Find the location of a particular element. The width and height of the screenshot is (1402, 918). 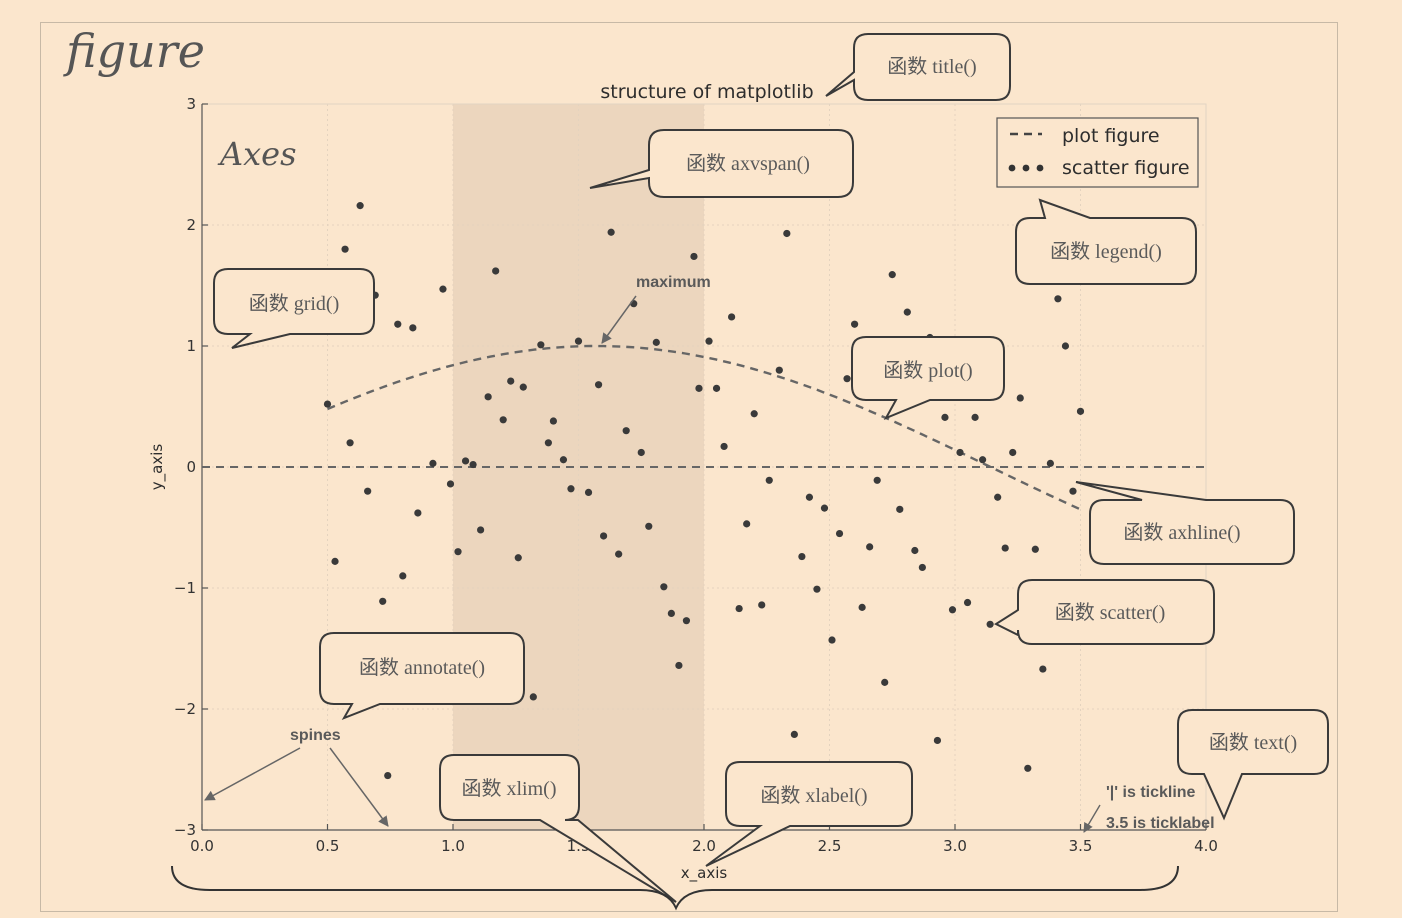

legend-box is located at coordinates (1097, 152).